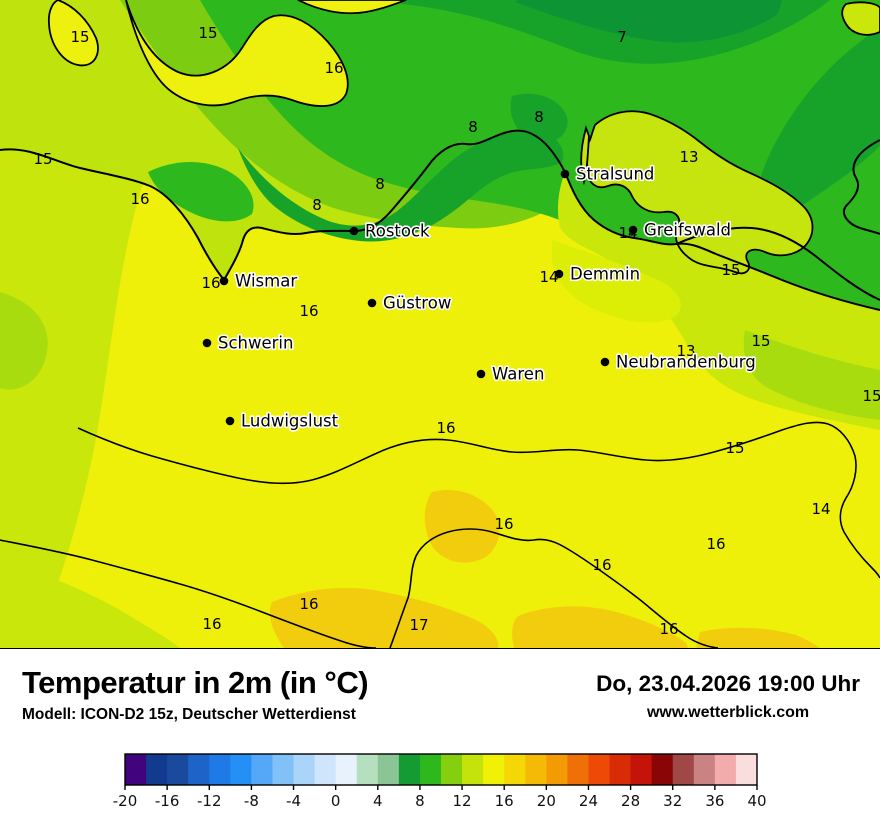 This screenshot has width=880, height=830. What do you see at coordinates (622, 37) in the screenshot?
I see `temp-value-label: 7` at bounding box center [622, 37].